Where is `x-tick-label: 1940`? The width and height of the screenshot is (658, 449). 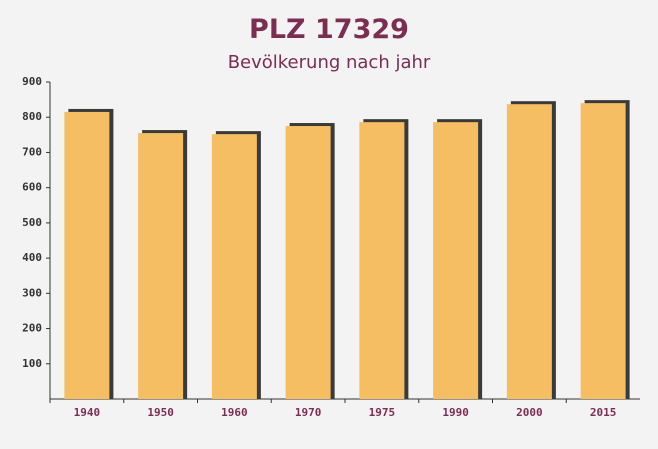 x-tick-label: 1940 is located at coordinates (87, 412).